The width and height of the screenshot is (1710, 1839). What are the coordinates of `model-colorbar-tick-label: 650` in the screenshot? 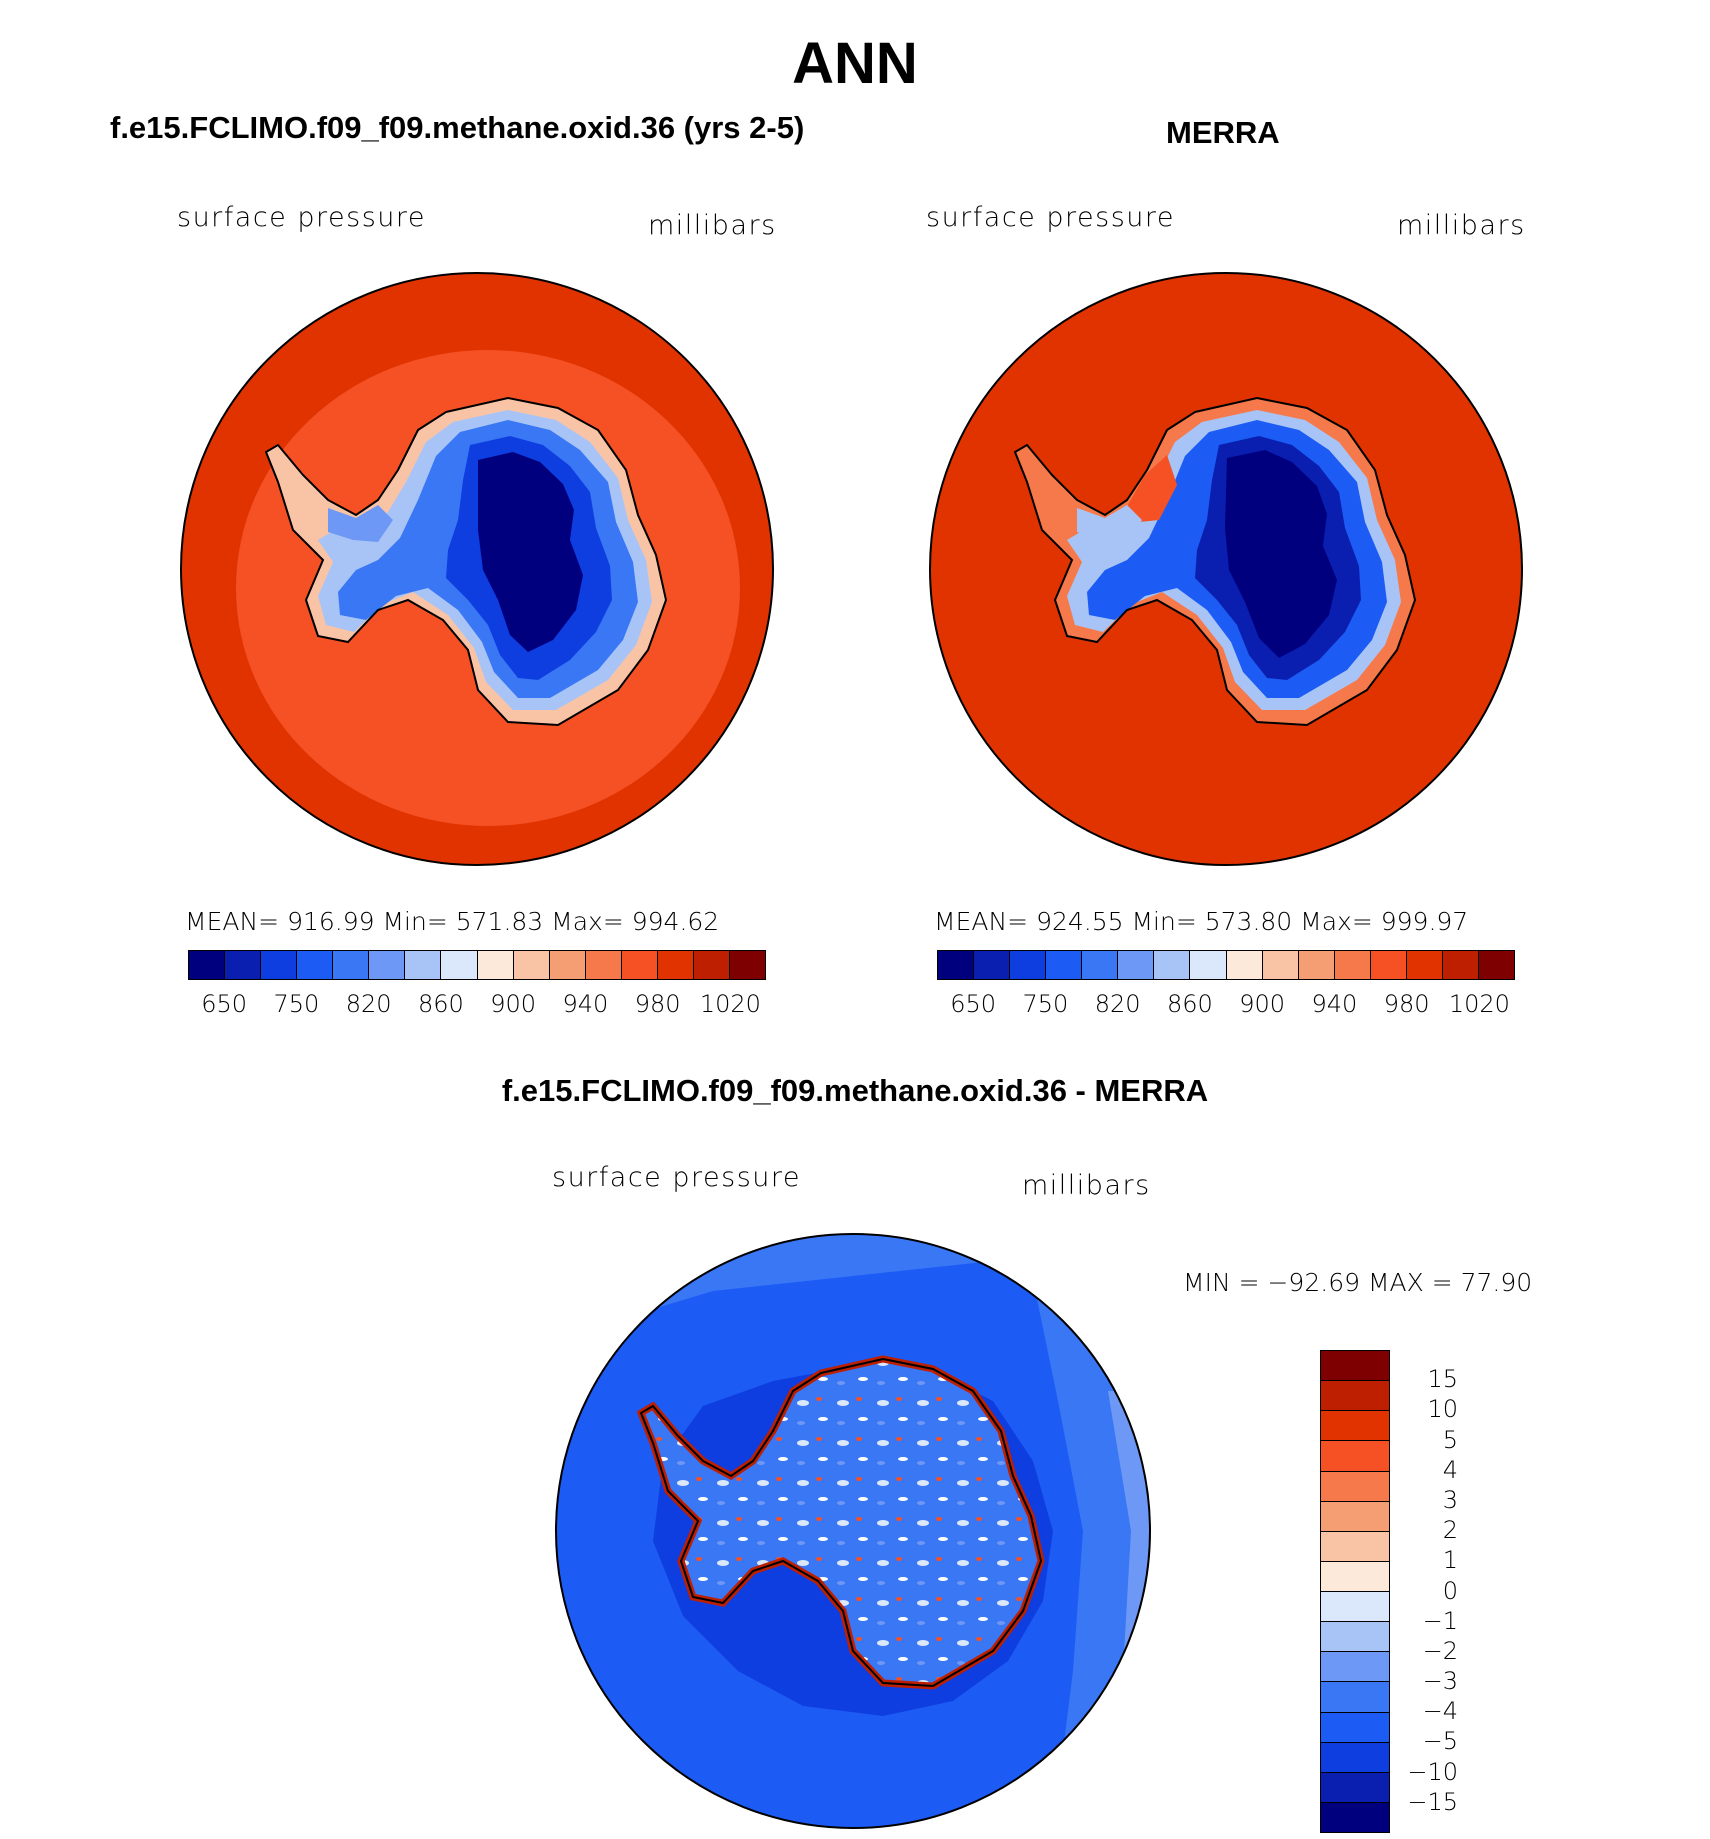 It's located at (224, 1004).